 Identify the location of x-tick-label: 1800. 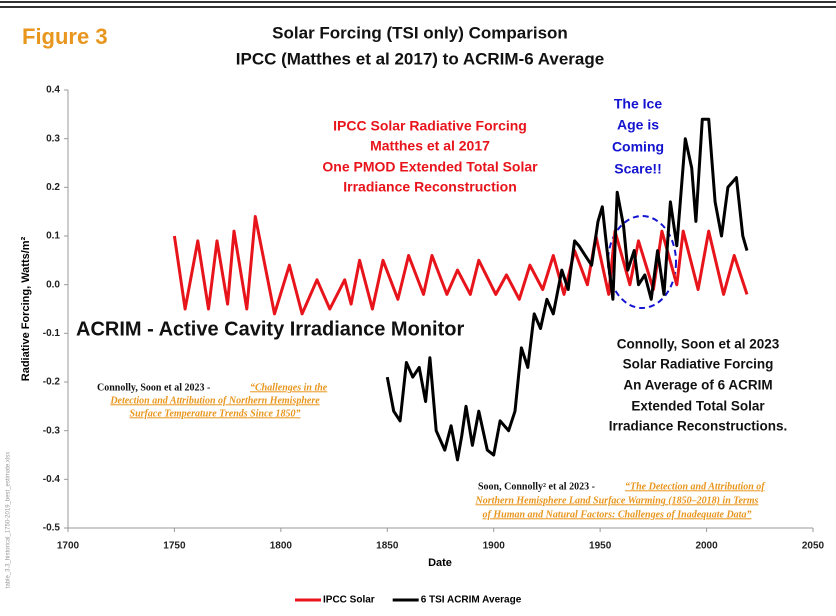
(281, 546).